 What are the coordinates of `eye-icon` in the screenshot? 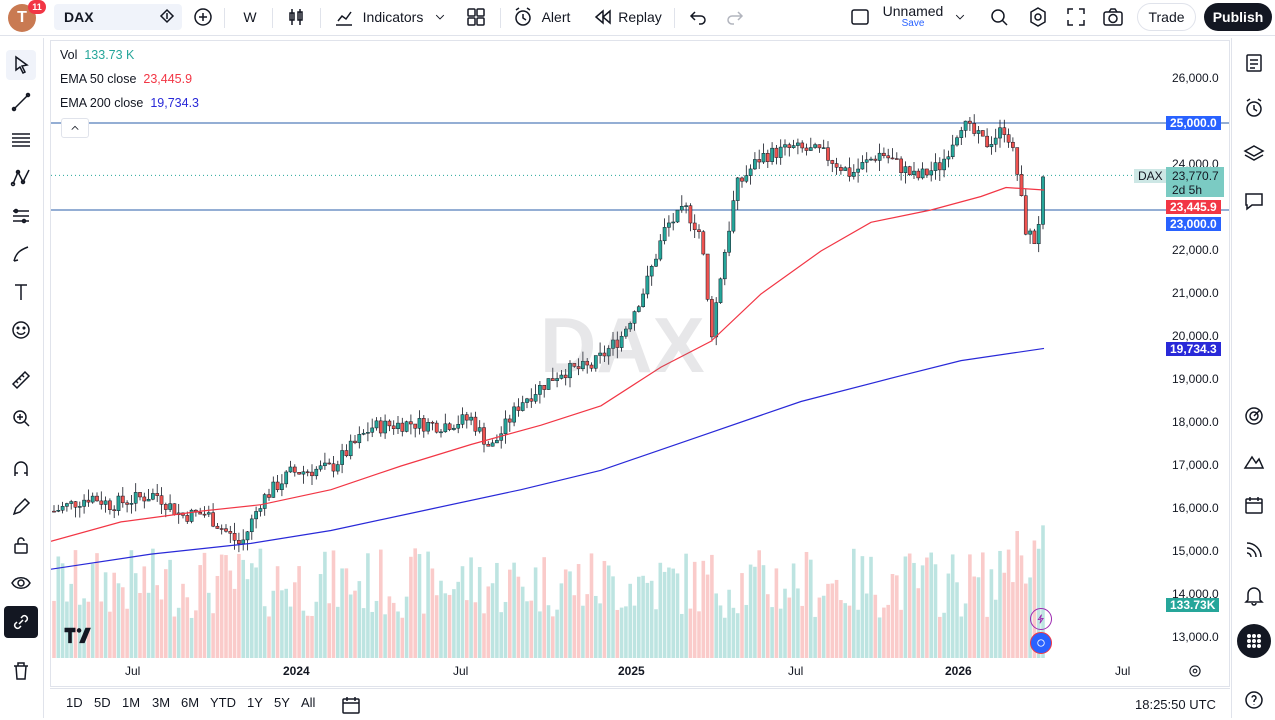 It's located at (21, 583).